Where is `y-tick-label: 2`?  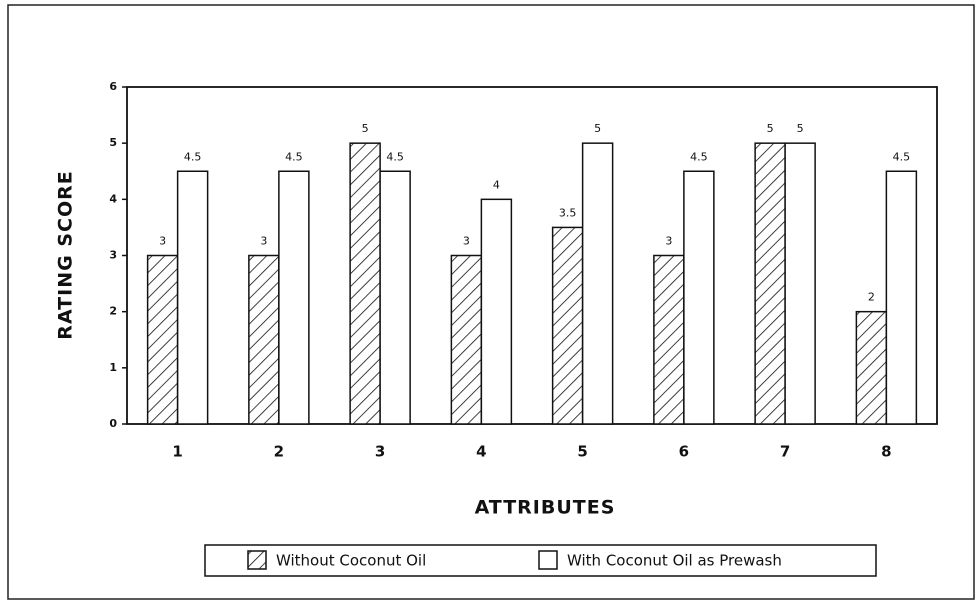
y-tick-label: 2 is located at coordinates (113, 311).